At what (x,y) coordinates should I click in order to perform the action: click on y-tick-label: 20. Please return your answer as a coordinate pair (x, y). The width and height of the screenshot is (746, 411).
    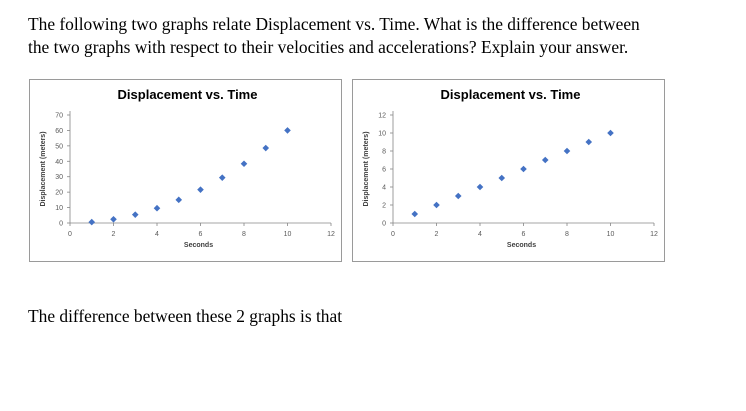
    Looking at the image, I should click on (59, 193).